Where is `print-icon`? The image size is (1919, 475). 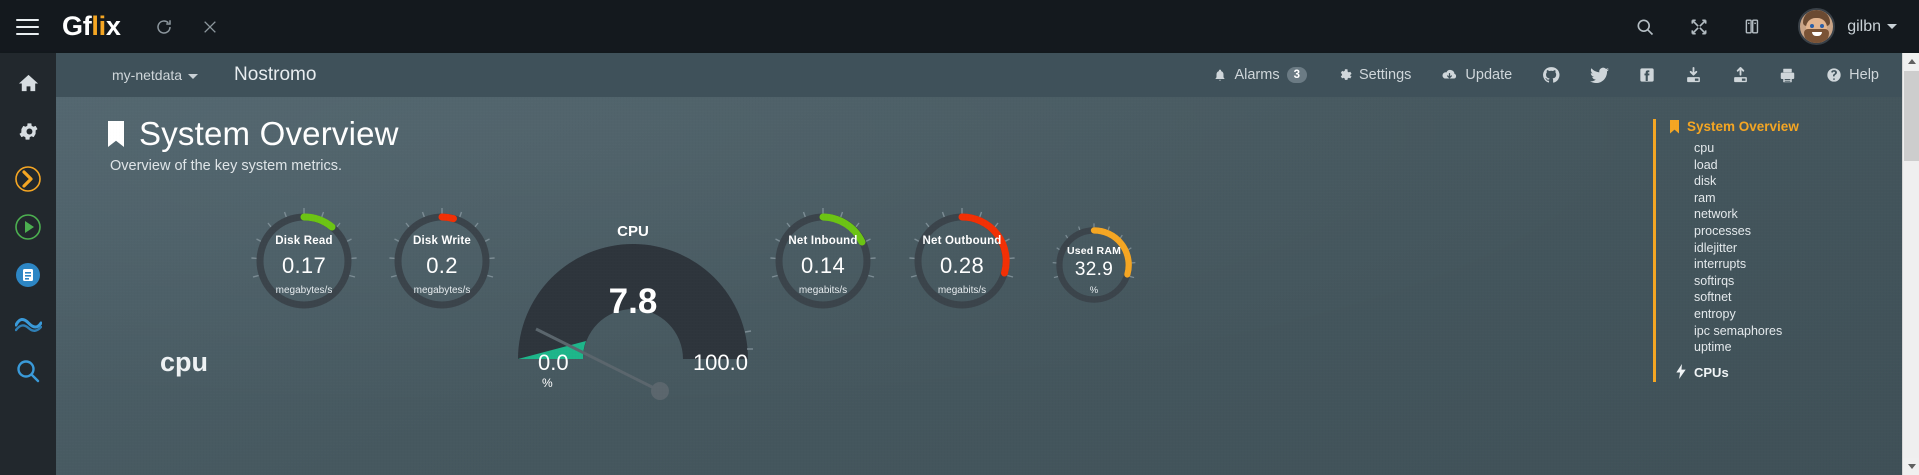 print-icon is located at coordinates (1787, 75).